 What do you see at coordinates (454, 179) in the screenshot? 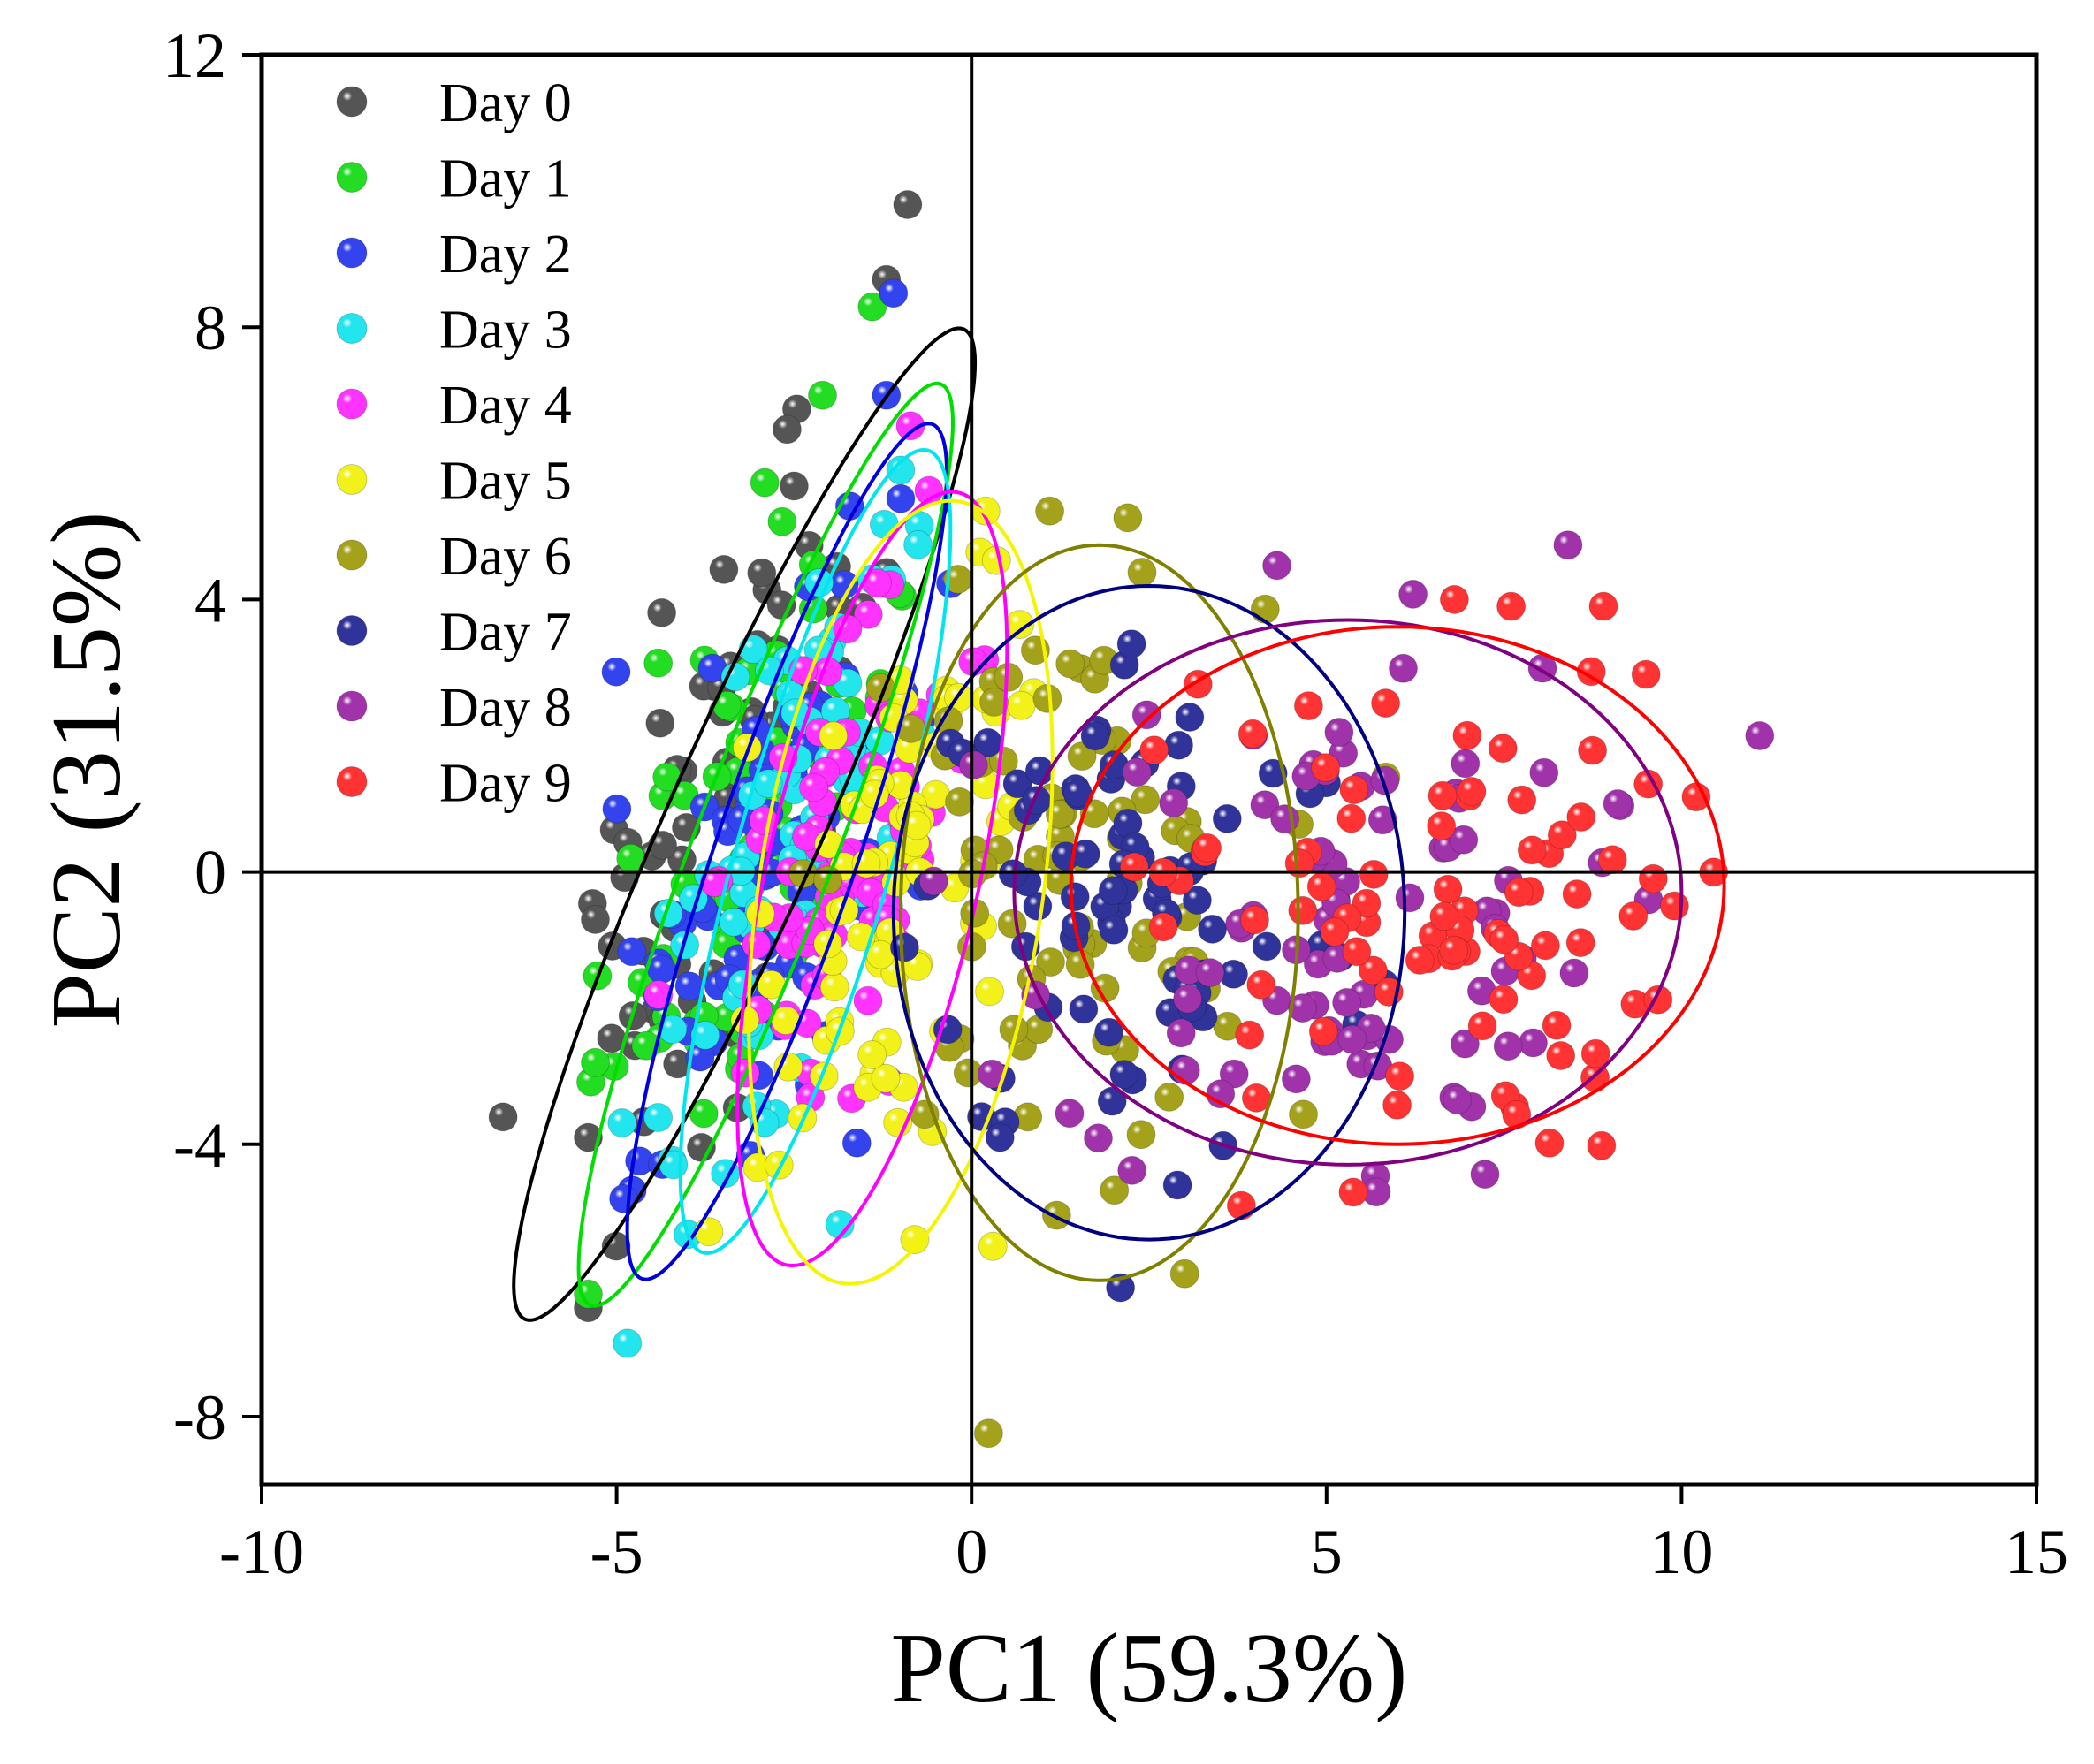
I see `legend-item: Day 1` at bounding box center [454, 179].